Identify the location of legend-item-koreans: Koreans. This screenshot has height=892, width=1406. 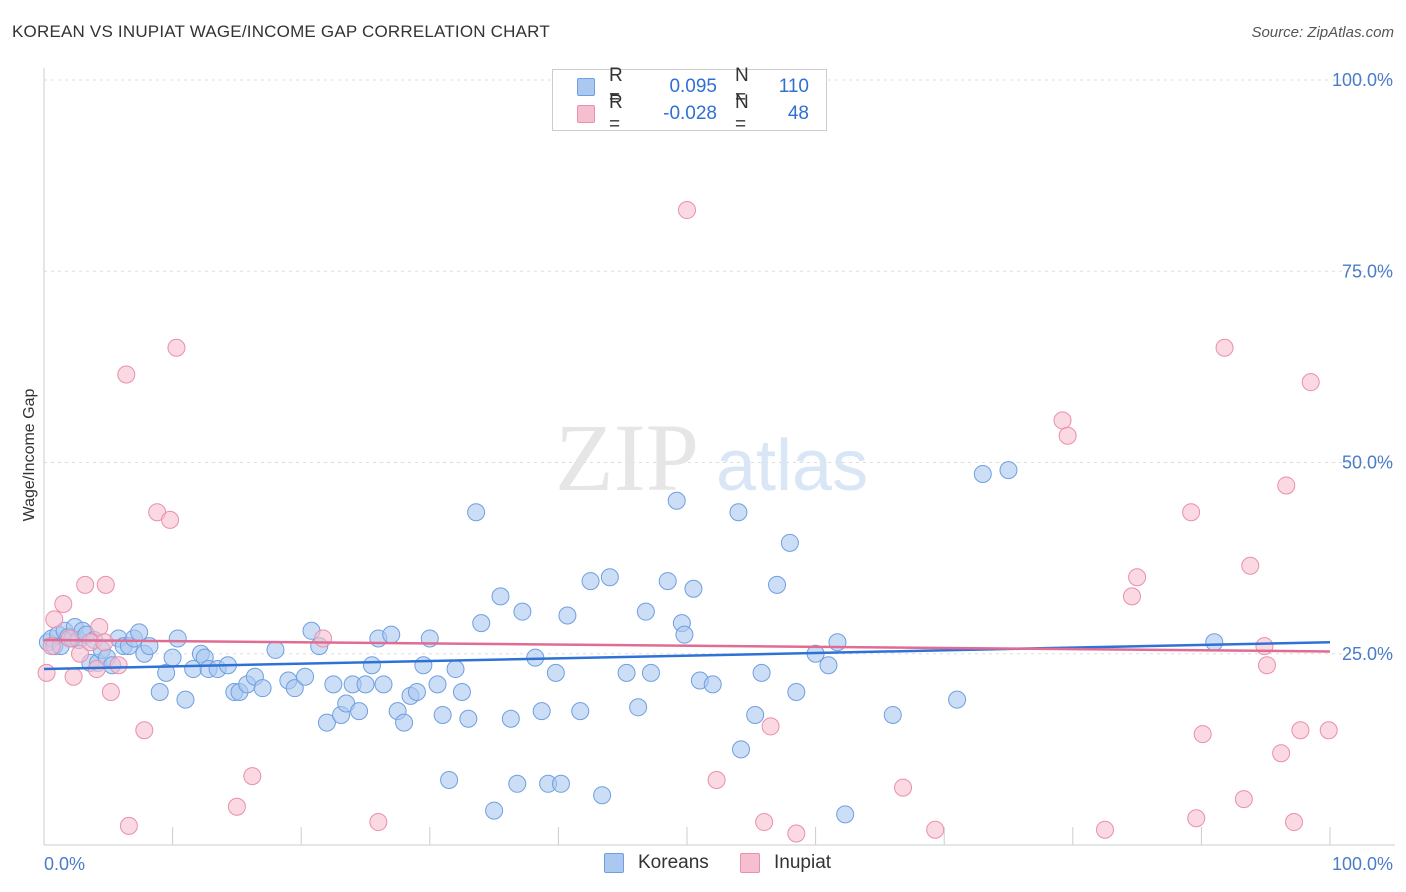
(656, 863).